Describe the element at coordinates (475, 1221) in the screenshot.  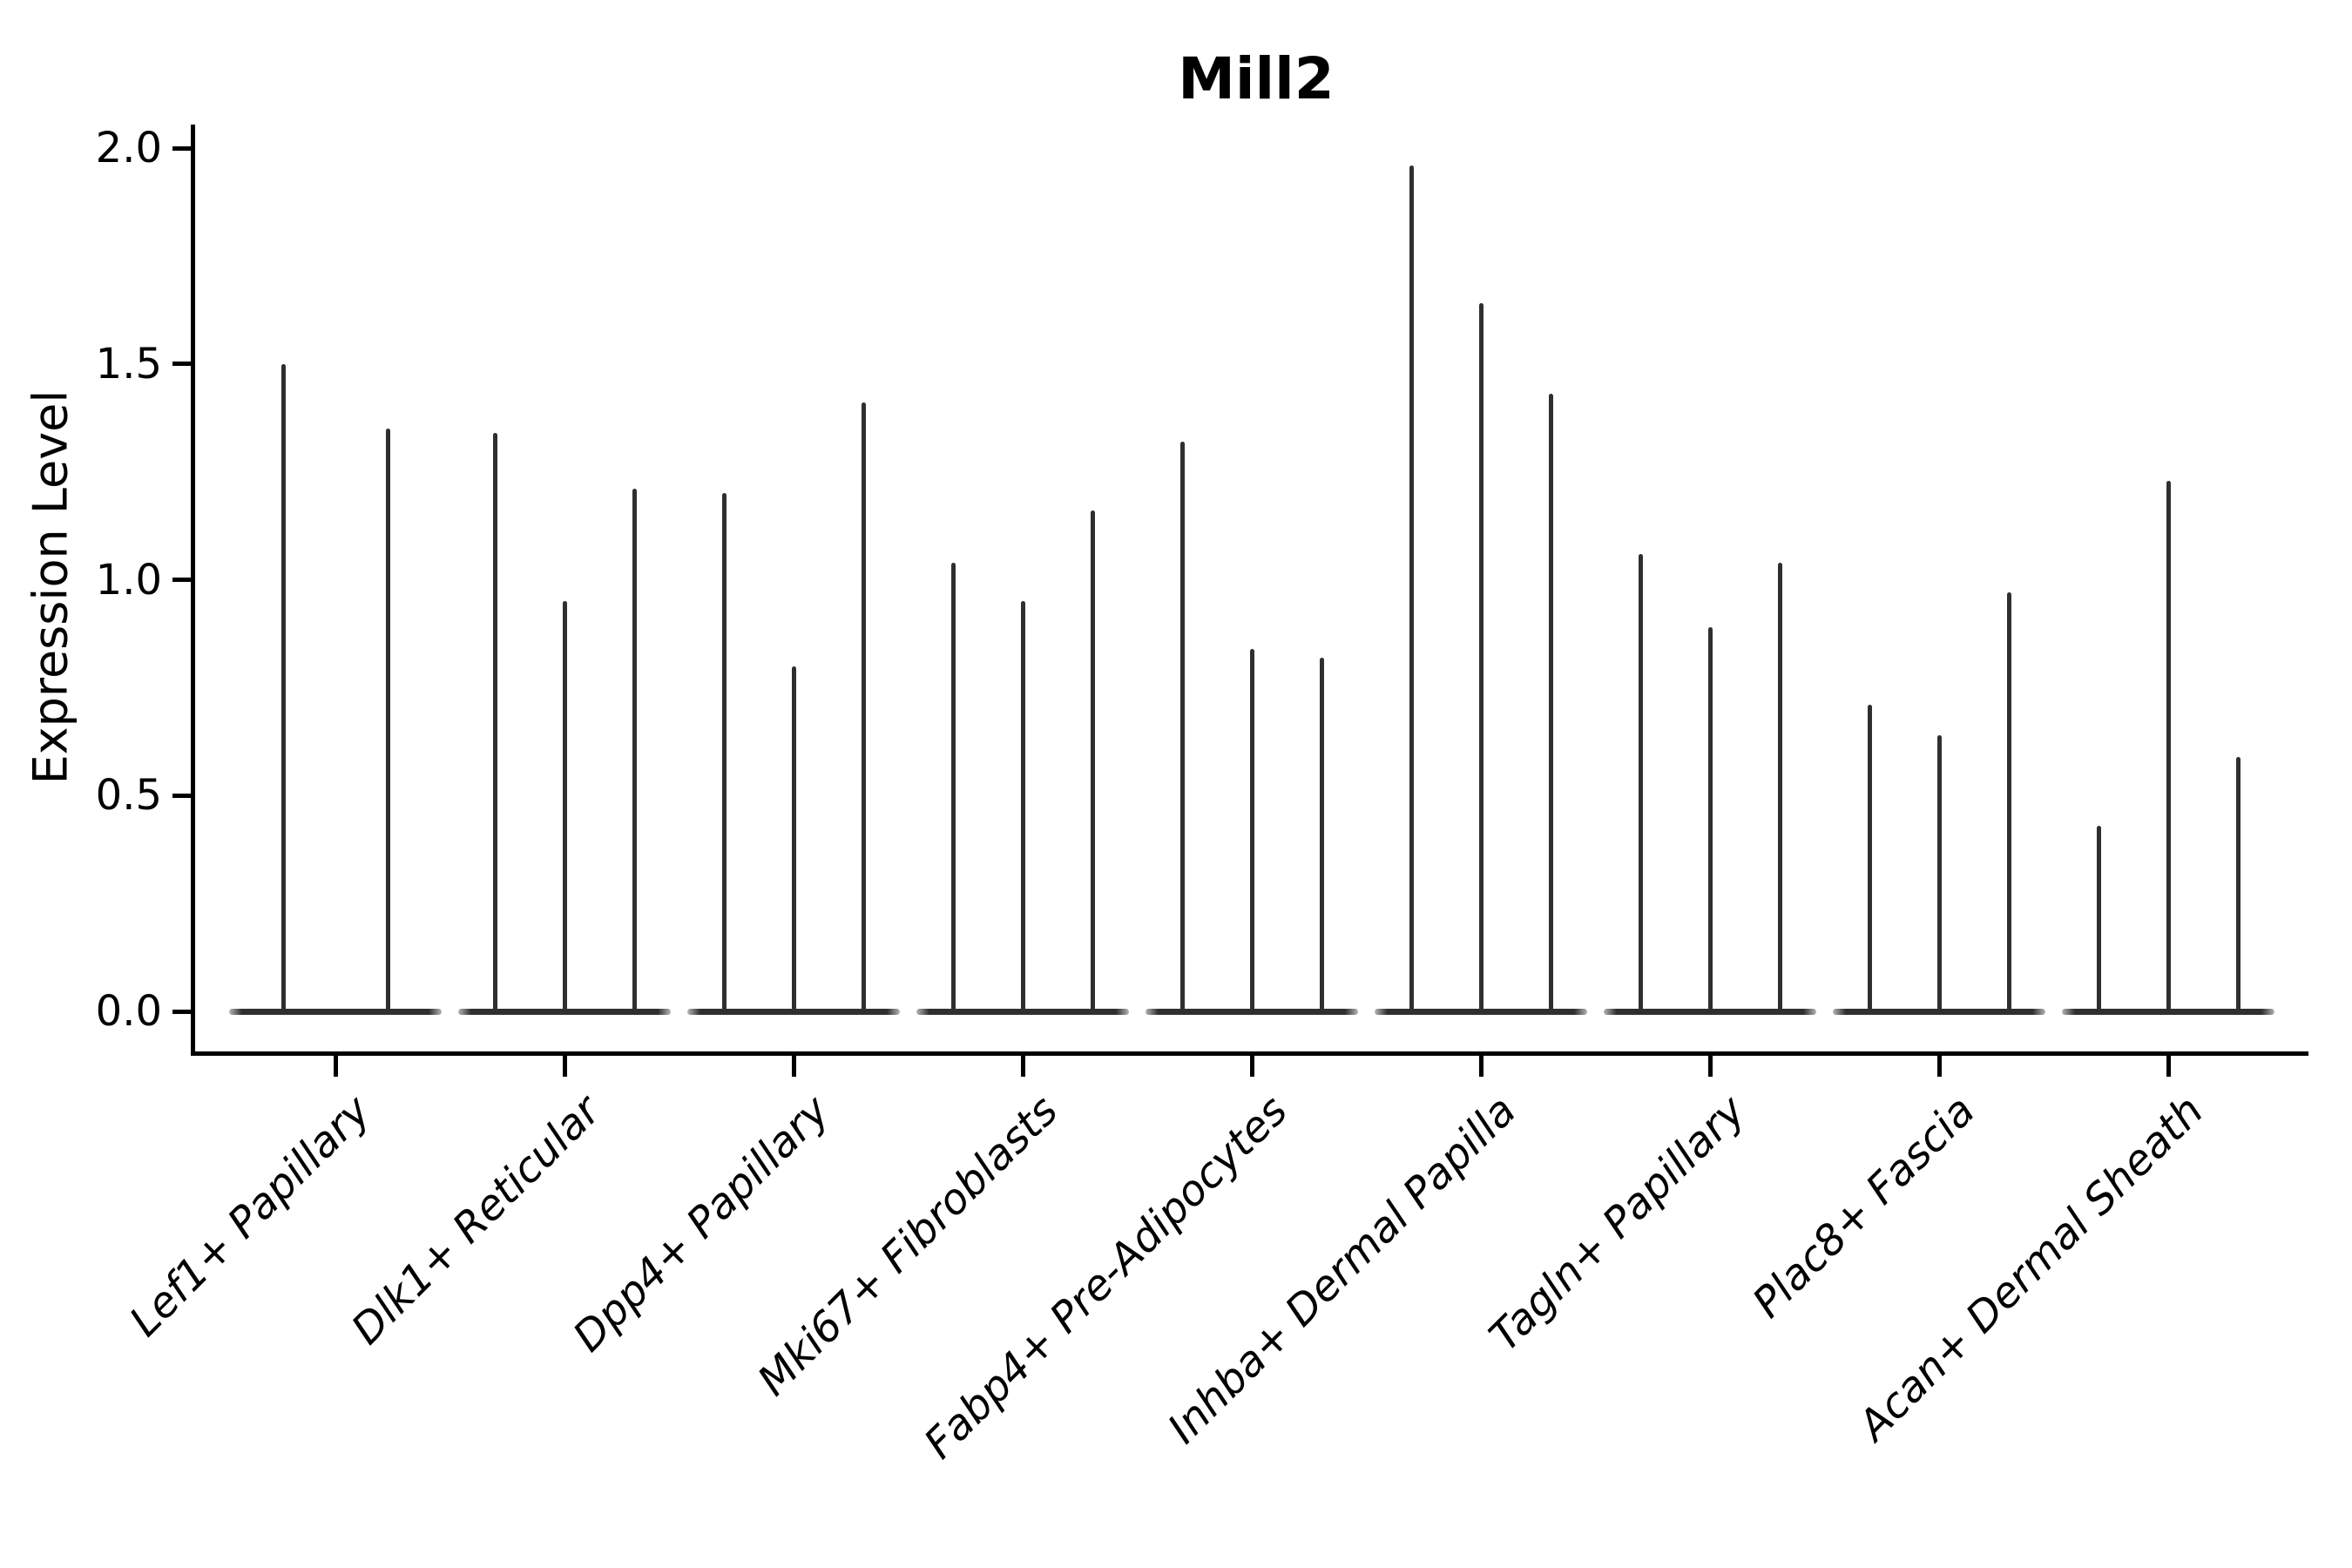
I see `x-tick-label: Dlk1+ Reticular` at that location.